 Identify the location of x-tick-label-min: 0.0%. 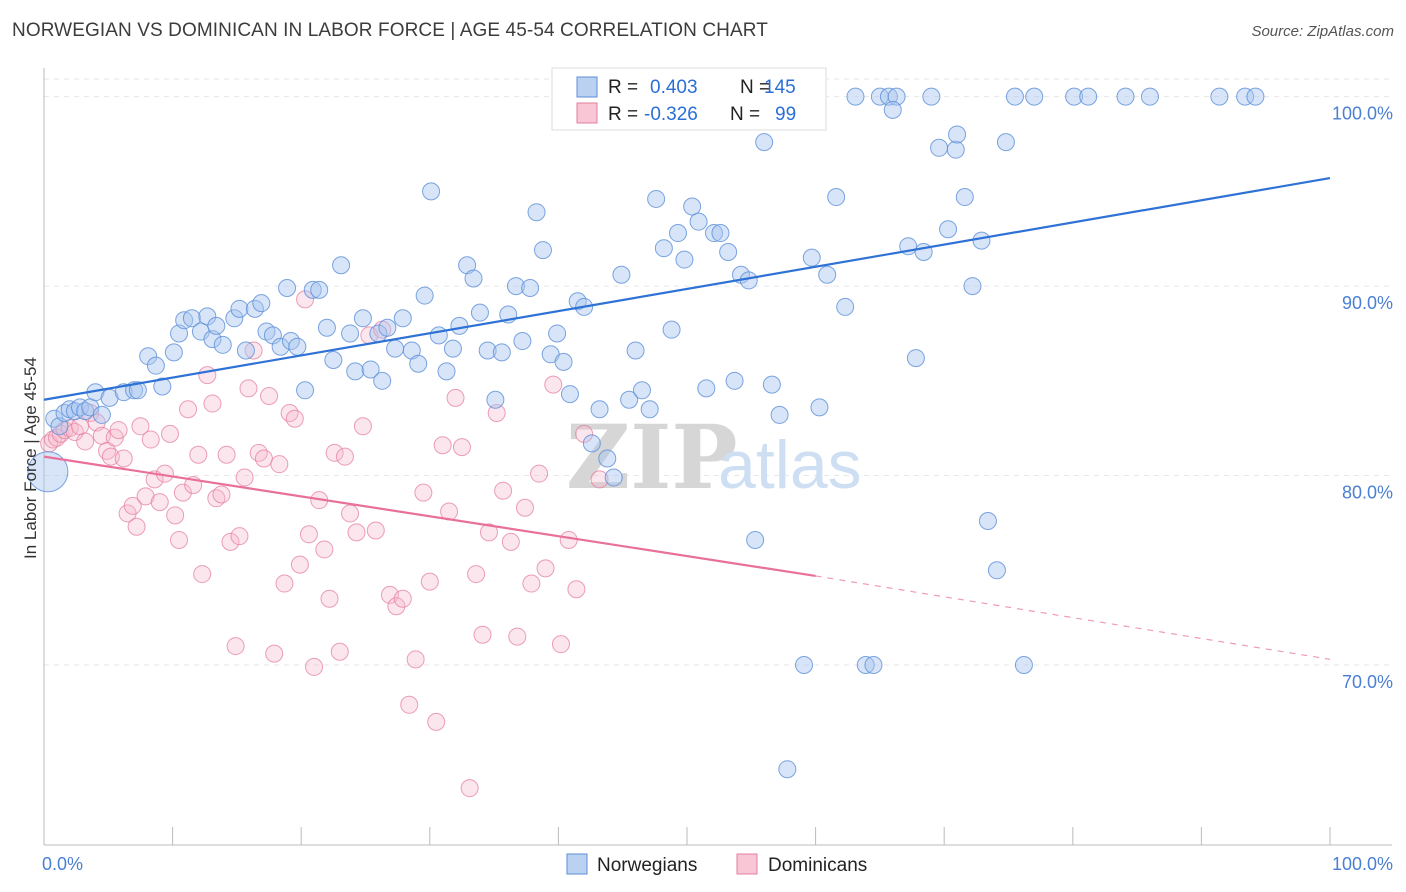
(62, 864).